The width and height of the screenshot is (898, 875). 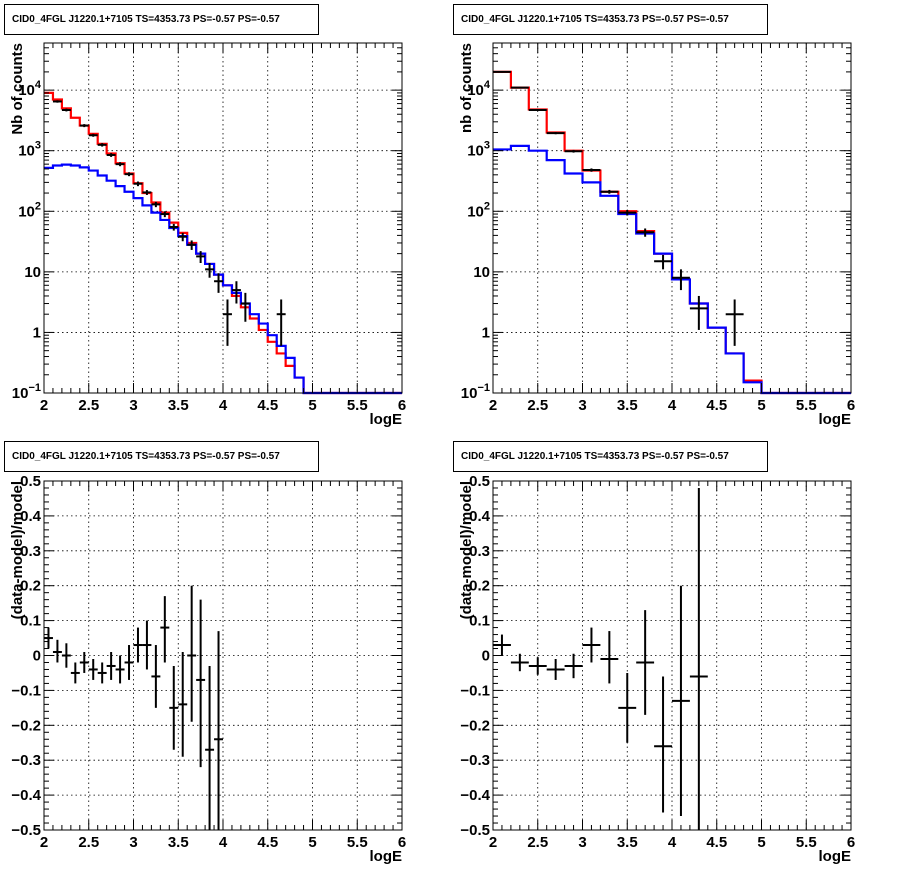 I want to click on y-tick-label: 10², so click(x=478, y=210).